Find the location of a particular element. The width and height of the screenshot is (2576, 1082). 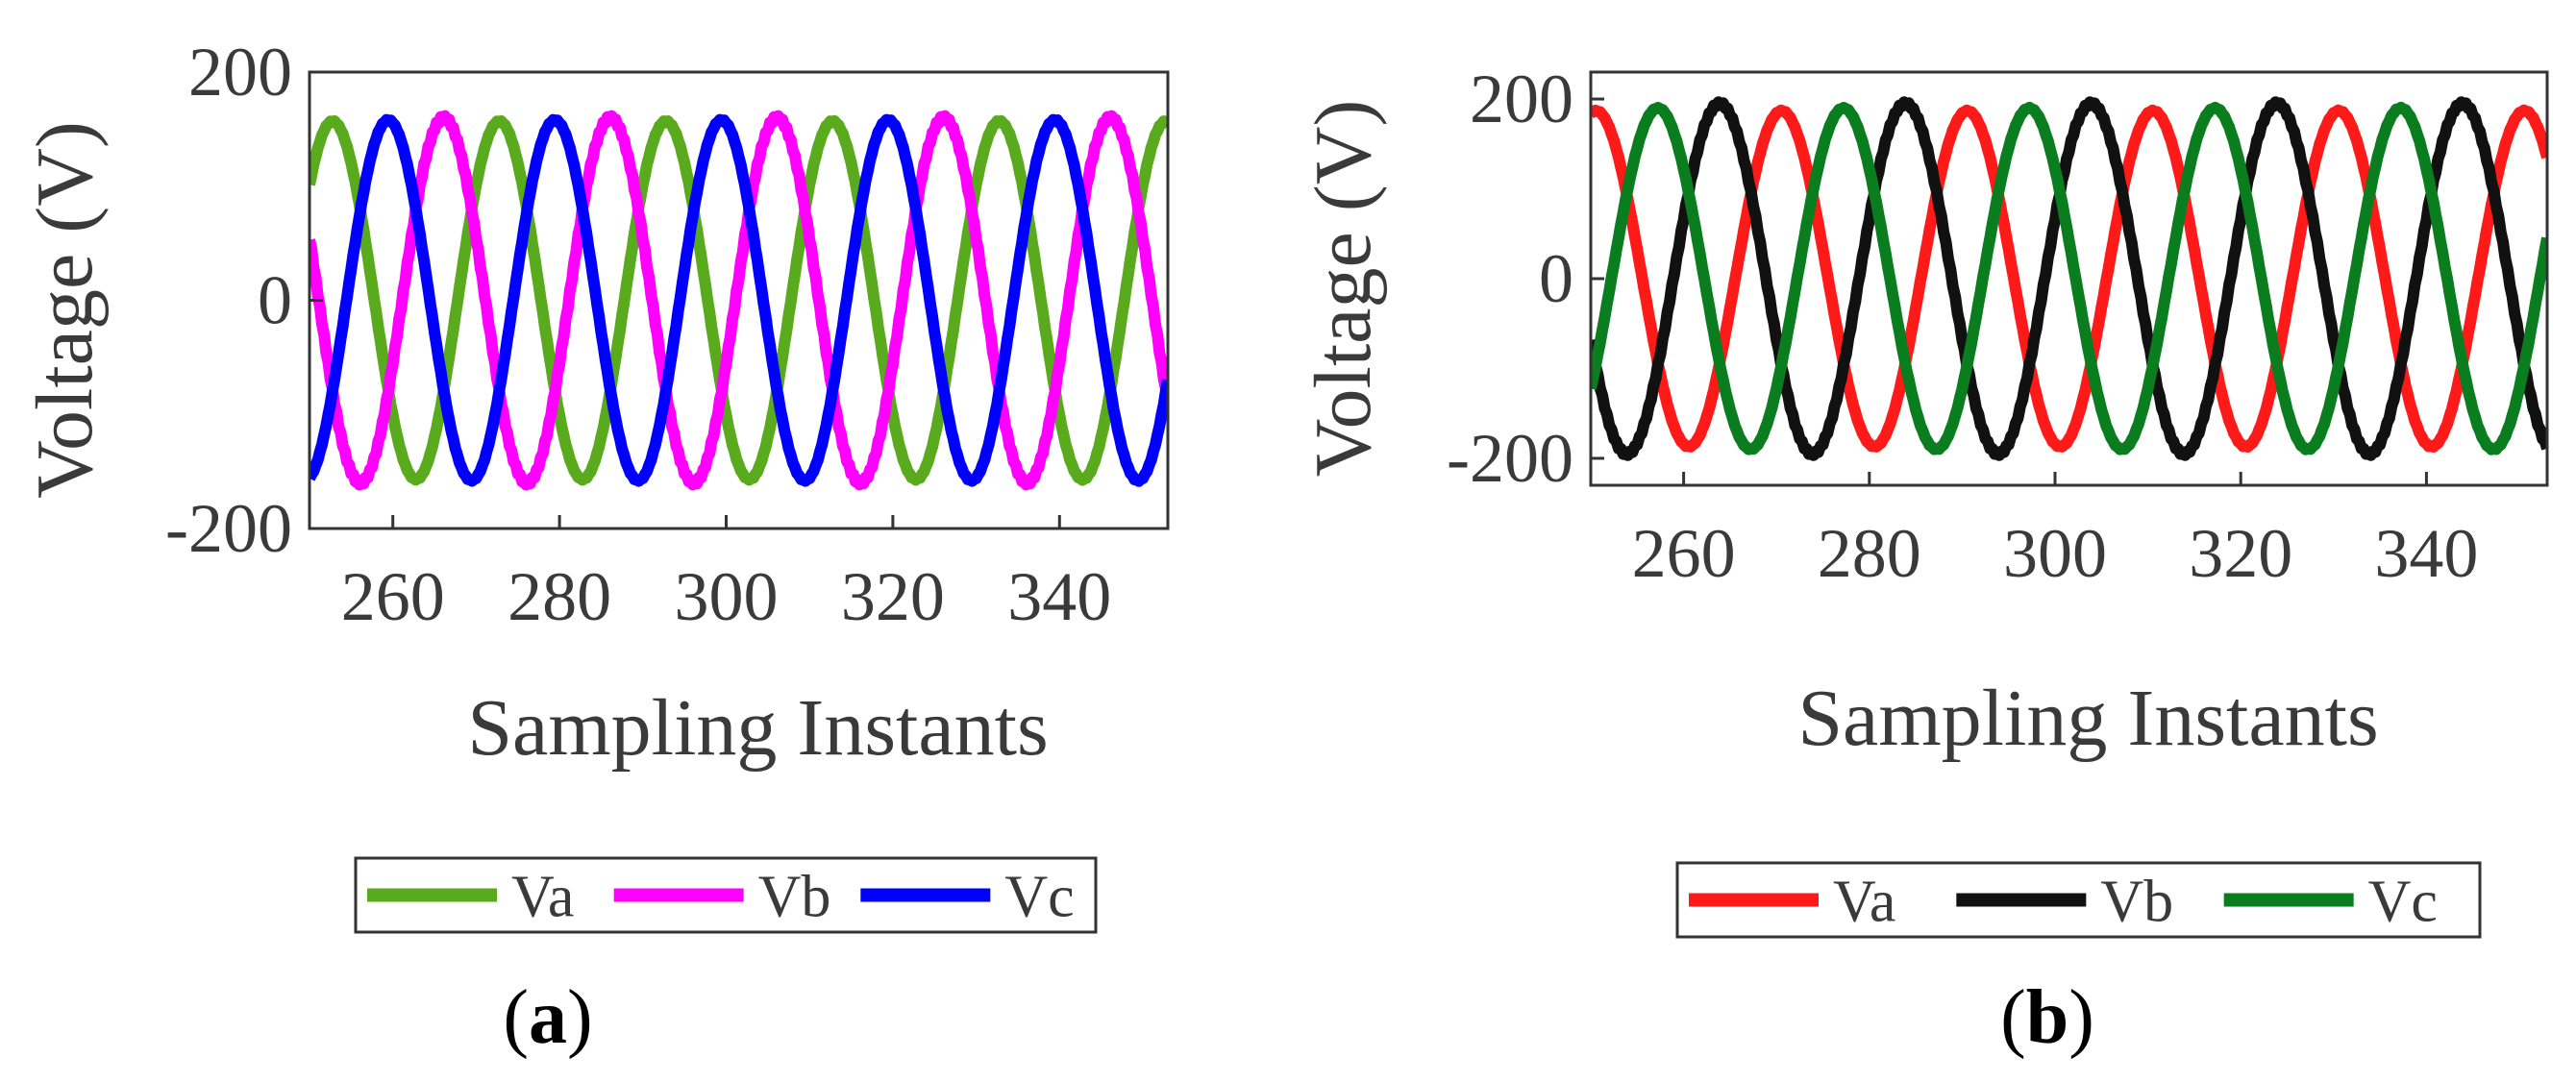

panel-letter: b is located at coordinates (2048, 1017).